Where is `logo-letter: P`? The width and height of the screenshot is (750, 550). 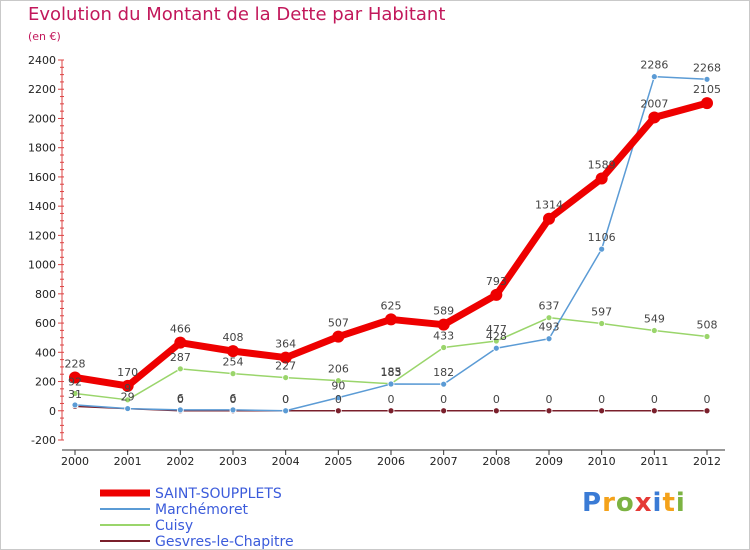
logo-letter: P is located at coordinates (592, 503).